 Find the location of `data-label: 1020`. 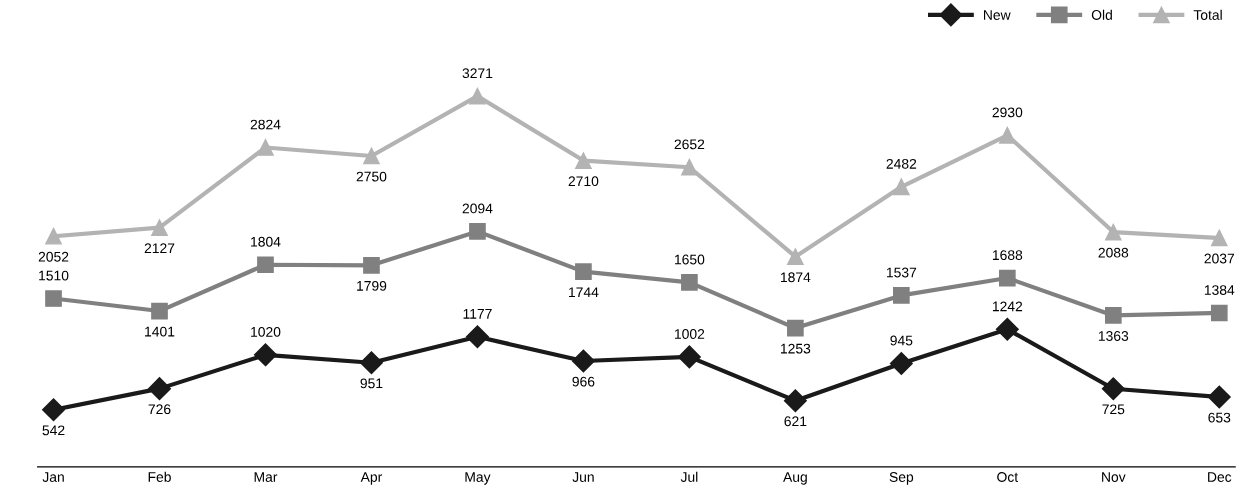

data-label: 1020 is located at coordinates (266, 331).